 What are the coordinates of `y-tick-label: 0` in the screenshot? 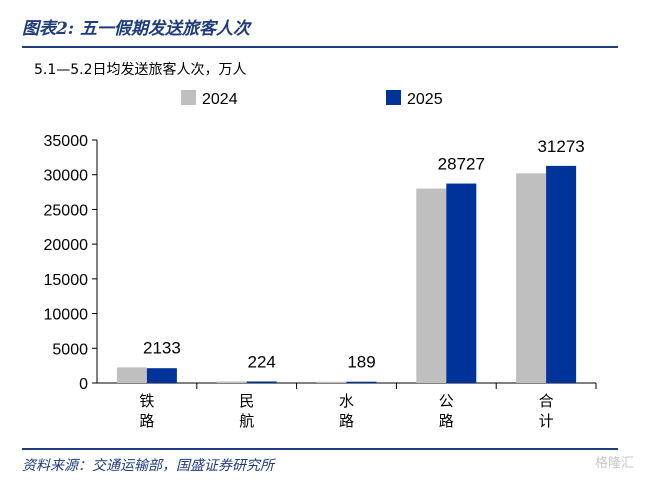 It's located at (83, 384).